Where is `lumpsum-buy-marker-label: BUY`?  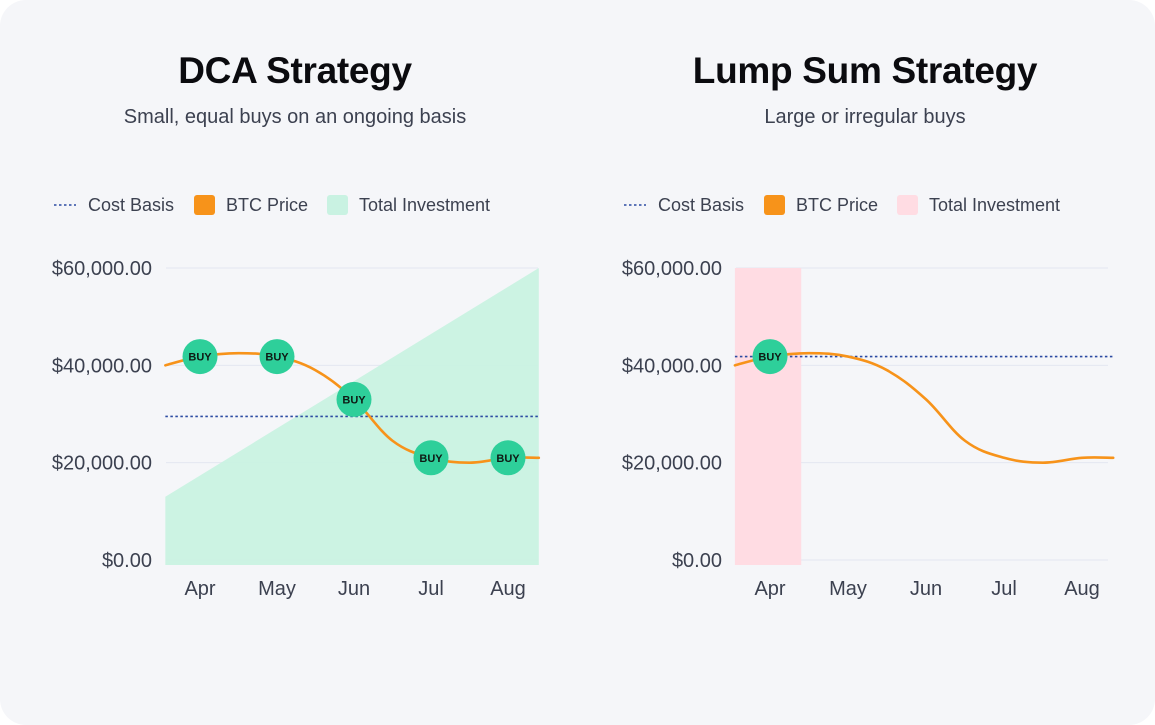
lumpsum-buy-marker-label: BUY is located at coordinates (770, 358).